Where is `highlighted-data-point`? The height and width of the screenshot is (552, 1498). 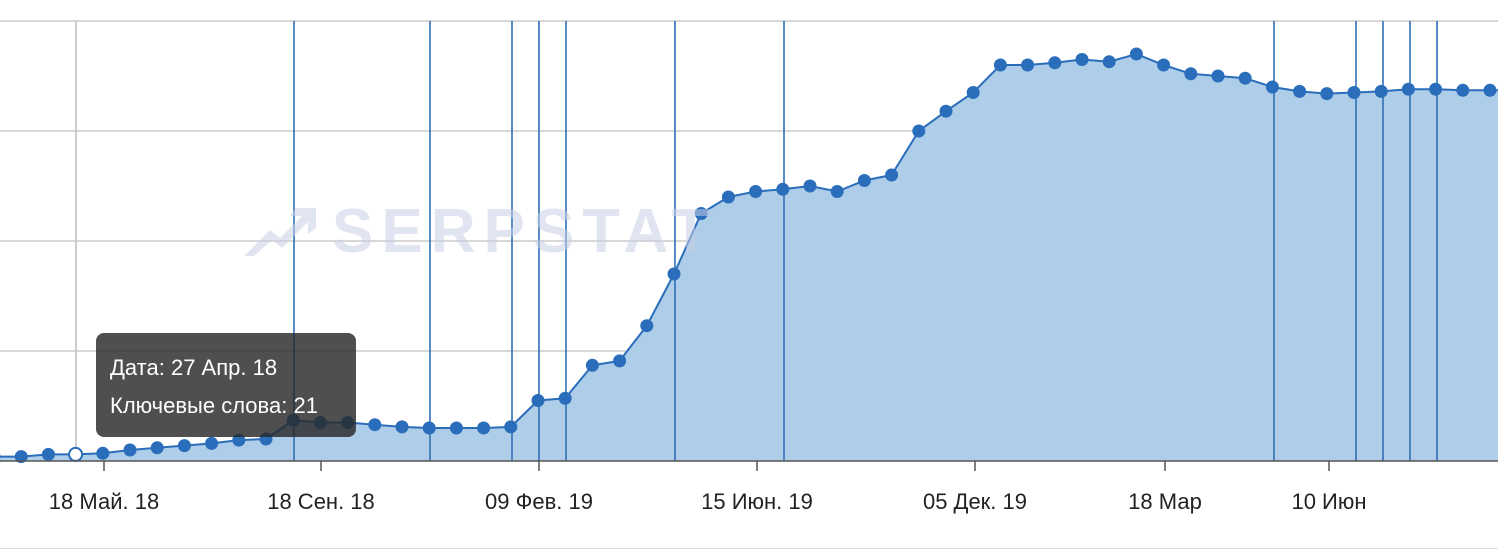 highlighted-data-point is located at coordinates (76, 454).